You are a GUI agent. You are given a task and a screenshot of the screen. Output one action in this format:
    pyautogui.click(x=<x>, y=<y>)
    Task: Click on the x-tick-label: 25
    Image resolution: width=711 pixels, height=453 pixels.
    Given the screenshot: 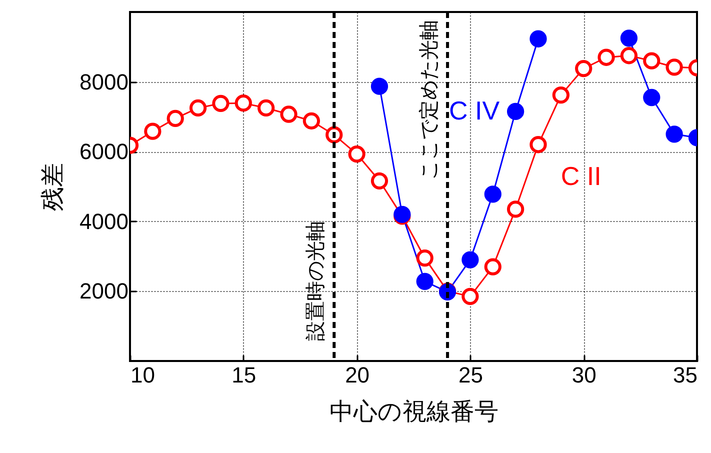 What is the action you would take?
    pyautogui.click(x=470, y=375)
    